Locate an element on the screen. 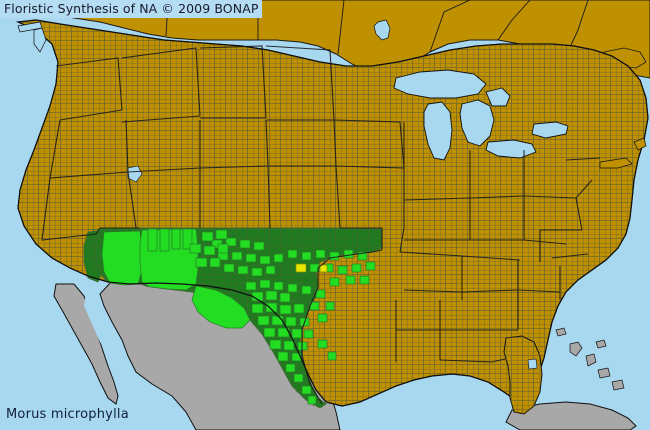  strait-of-juan-de-fuca is located at coordinates (30, 27).